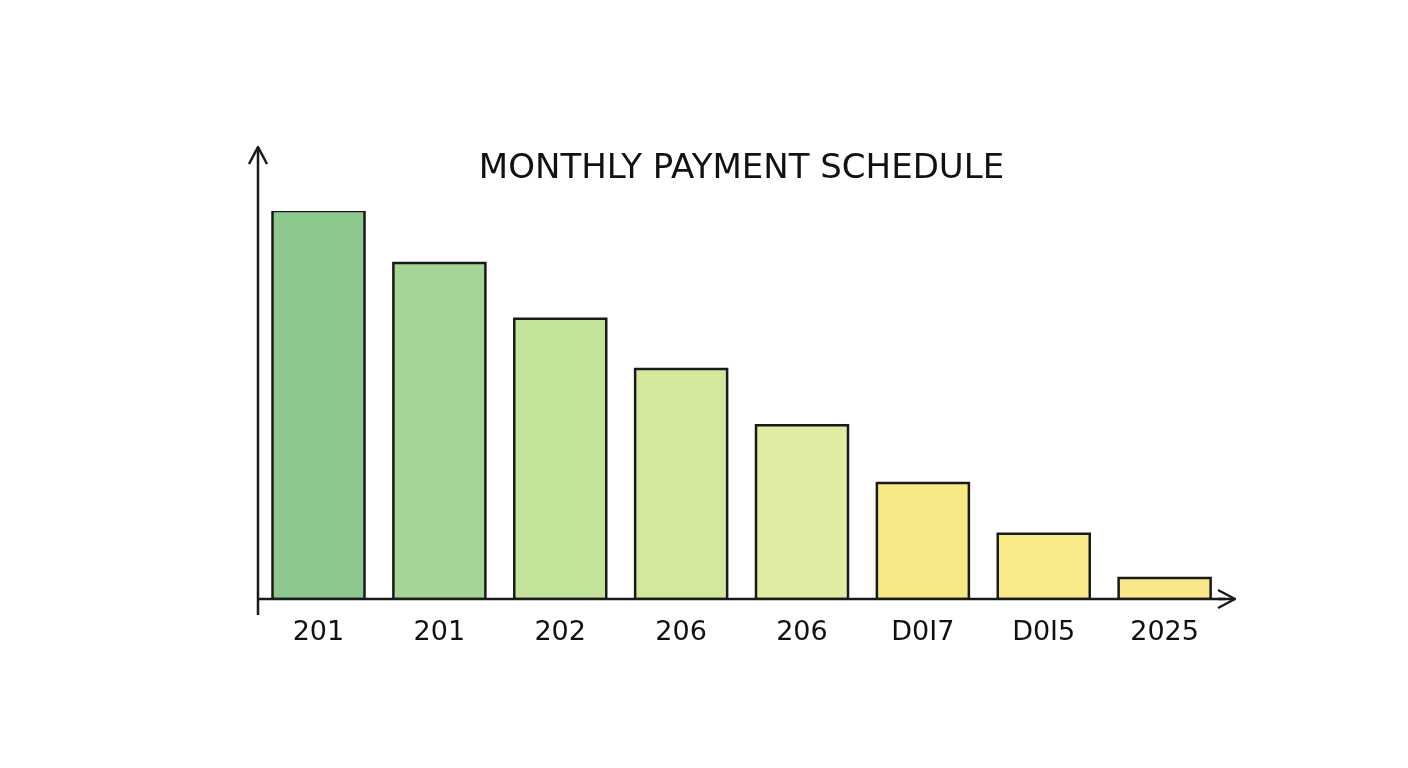  What do you see at coordinates (741, 166) in the screenshot?
I see `chart-title: MONTHLY PAYMENT SCHEDULE` at bounding box center [741, 166].